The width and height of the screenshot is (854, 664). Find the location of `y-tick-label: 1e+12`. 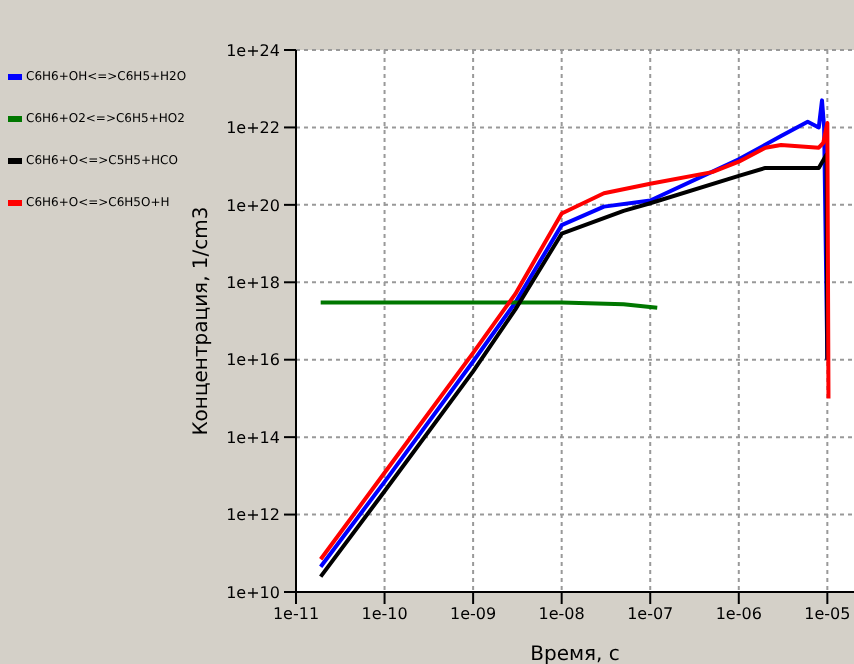

y-tick-label: 1e+12 is located at coordinates (253, 515).